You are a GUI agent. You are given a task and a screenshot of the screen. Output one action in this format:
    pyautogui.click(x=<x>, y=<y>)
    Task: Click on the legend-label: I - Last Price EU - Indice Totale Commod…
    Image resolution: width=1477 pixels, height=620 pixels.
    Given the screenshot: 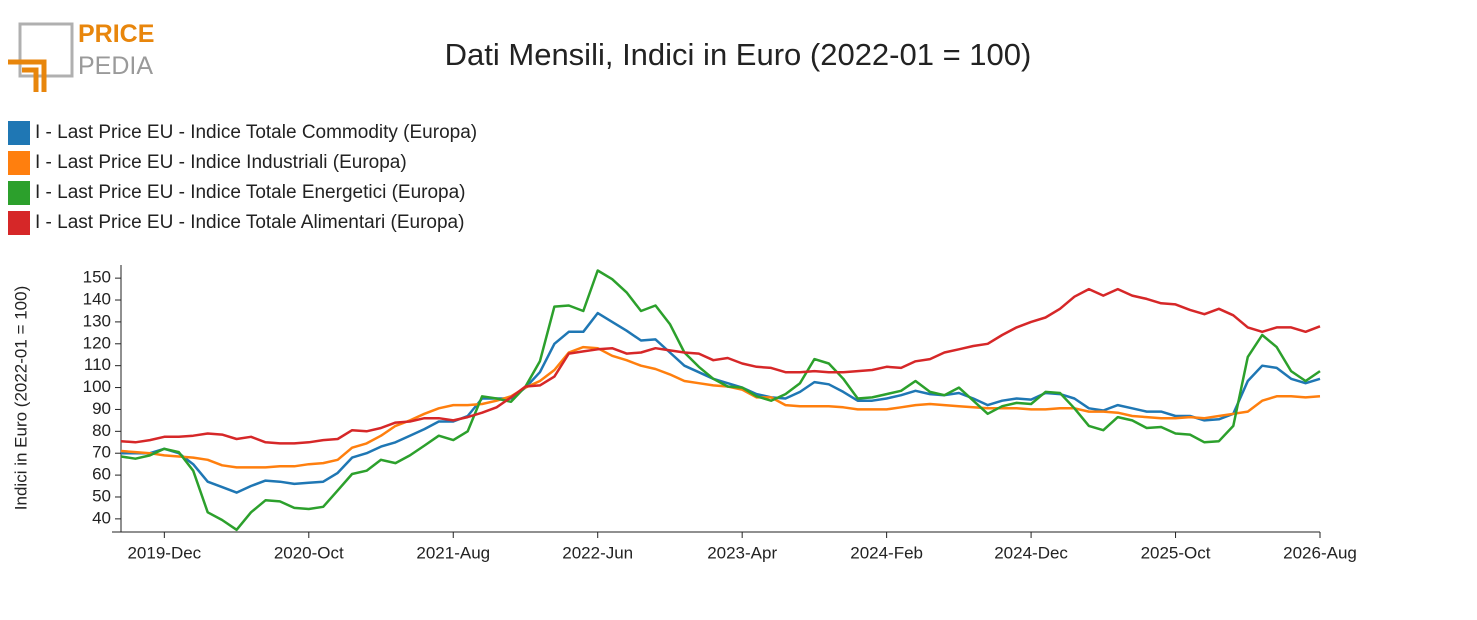 What is the action you would take?
    pyautogui.click(x=256, y=132)
    